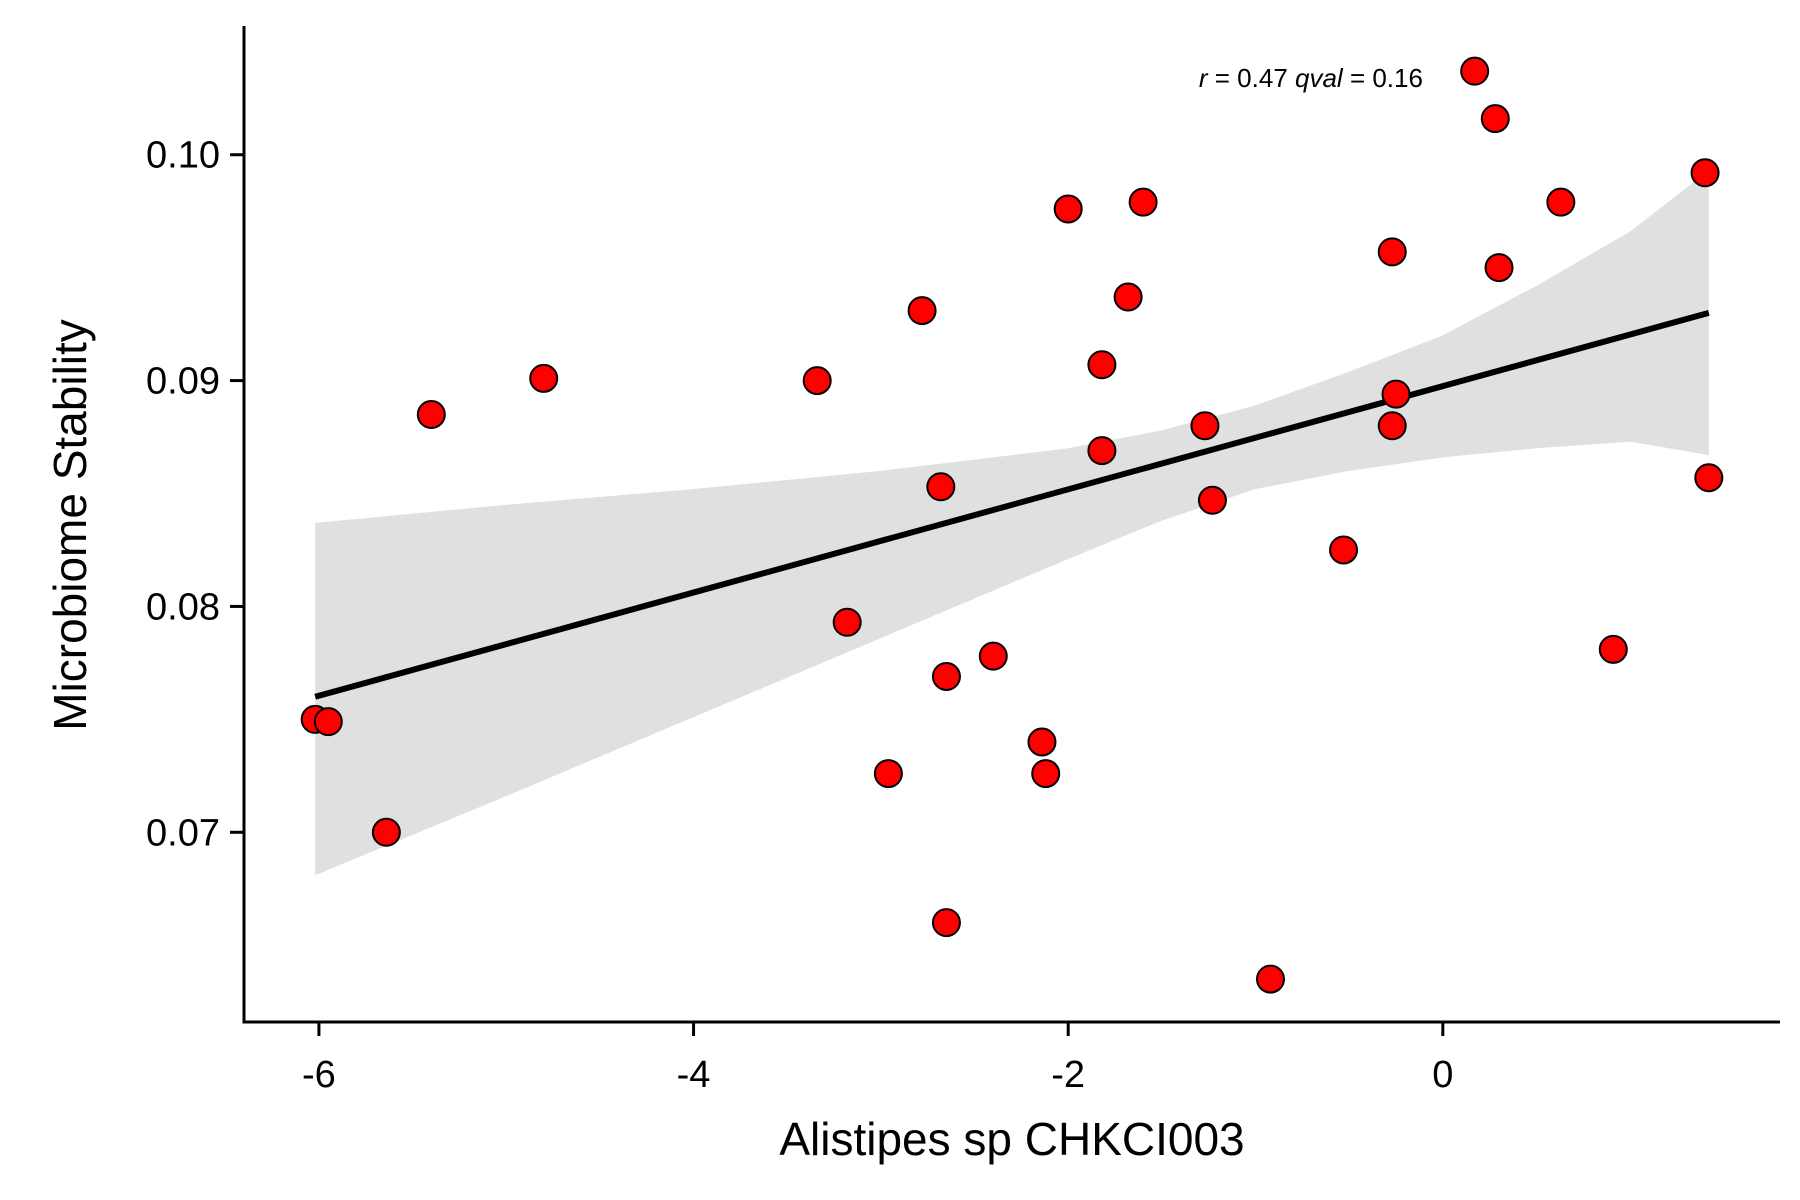 Image resolution: width=1800 pixels, height=1200 pixels. I want to click on y-ticks-layer: 0.07 0.08 0.09 0.10, so click(195, 494).